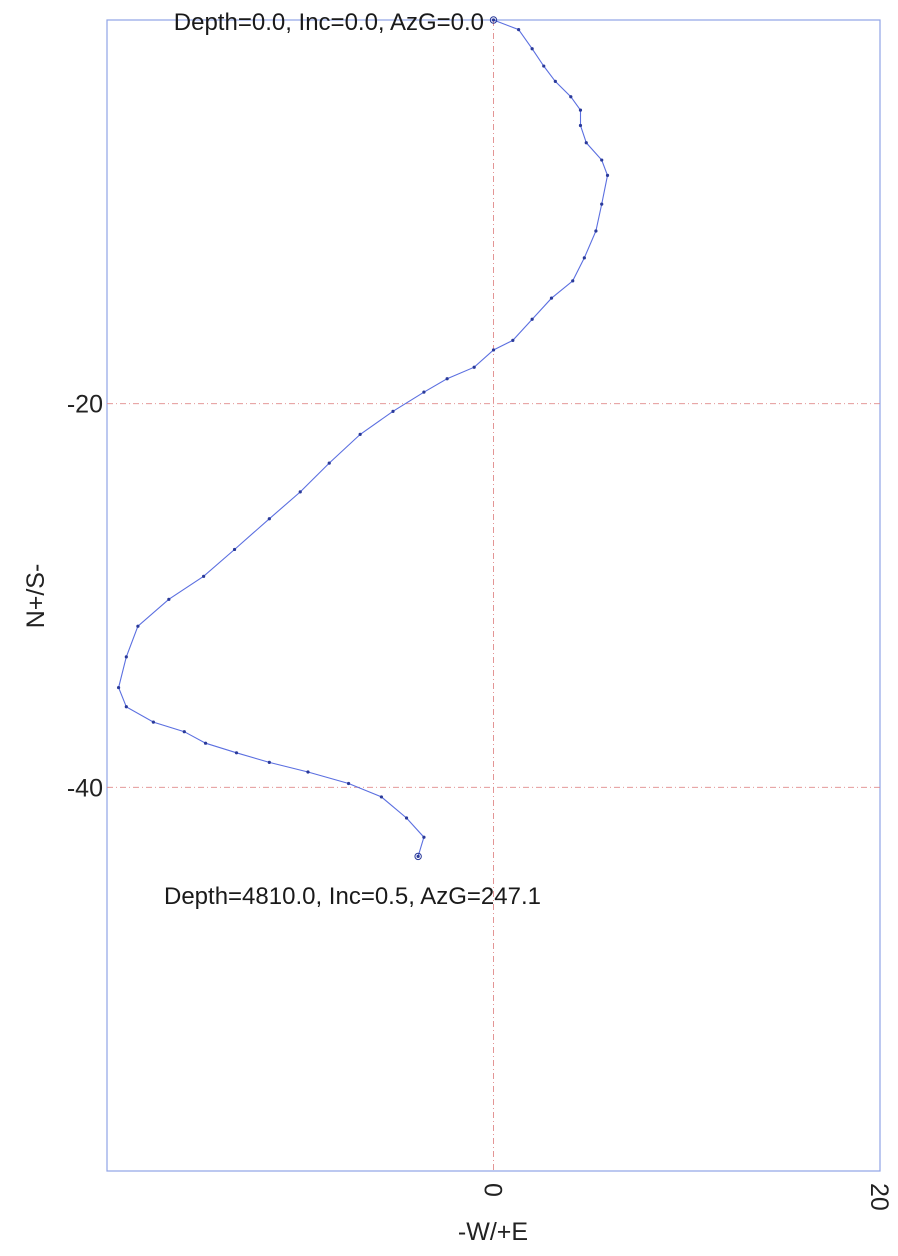 The image size is (898, 1256). I want to click on x-tick-label: 20, so click(879, 1197).